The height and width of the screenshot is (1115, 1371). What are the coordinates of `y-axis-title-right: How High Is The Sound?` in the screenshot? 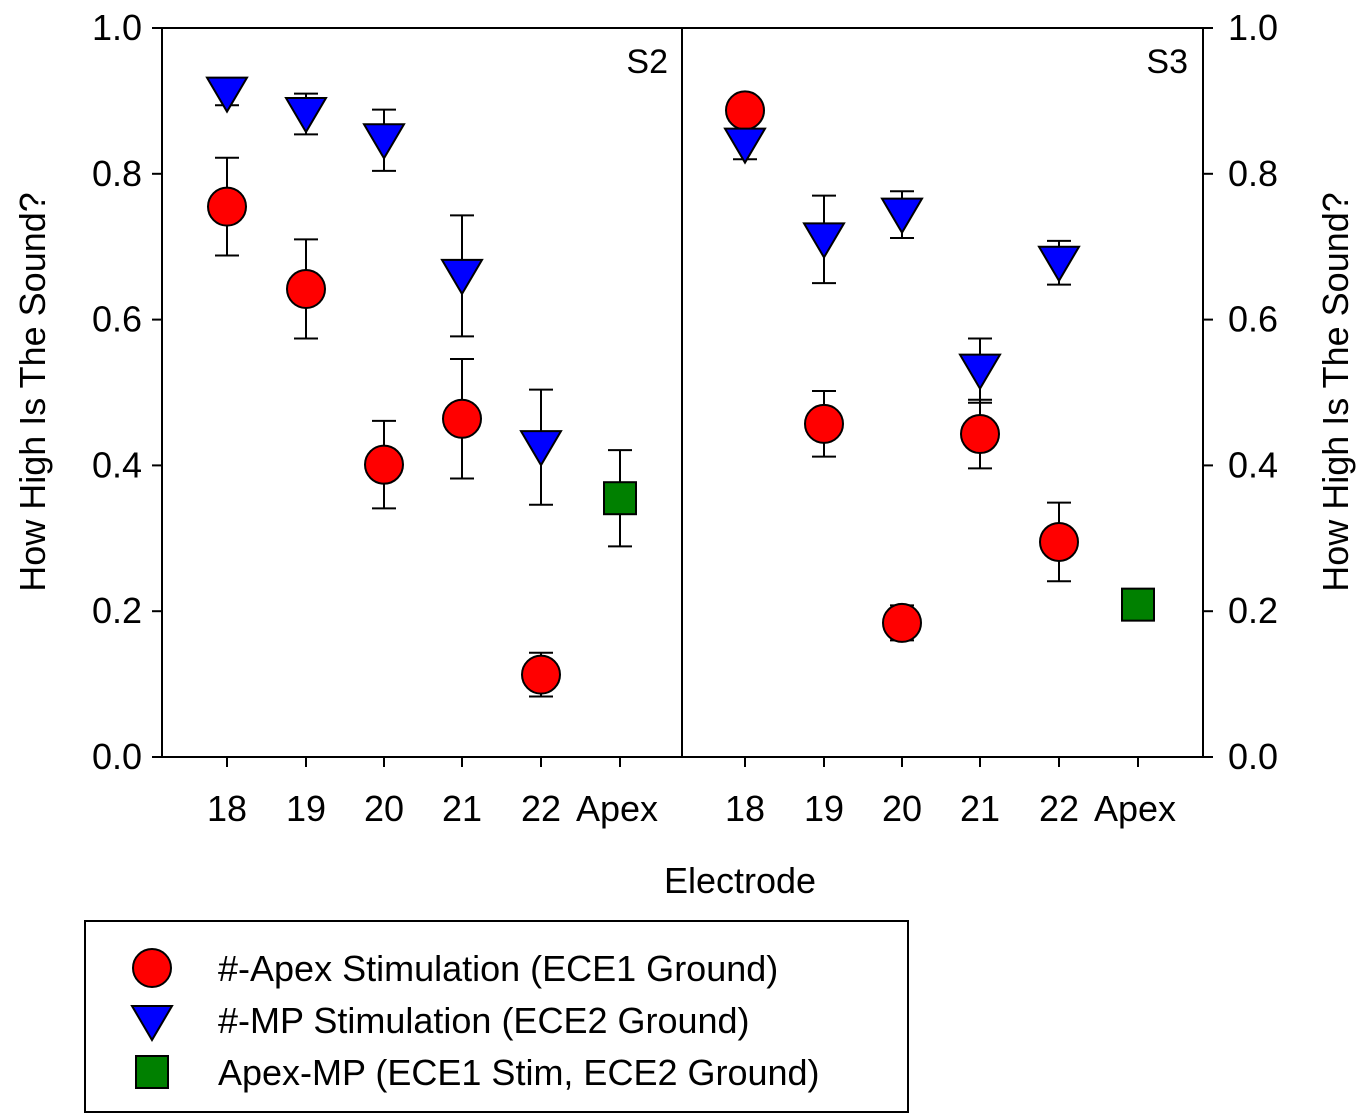 It's located at (1335, 392).